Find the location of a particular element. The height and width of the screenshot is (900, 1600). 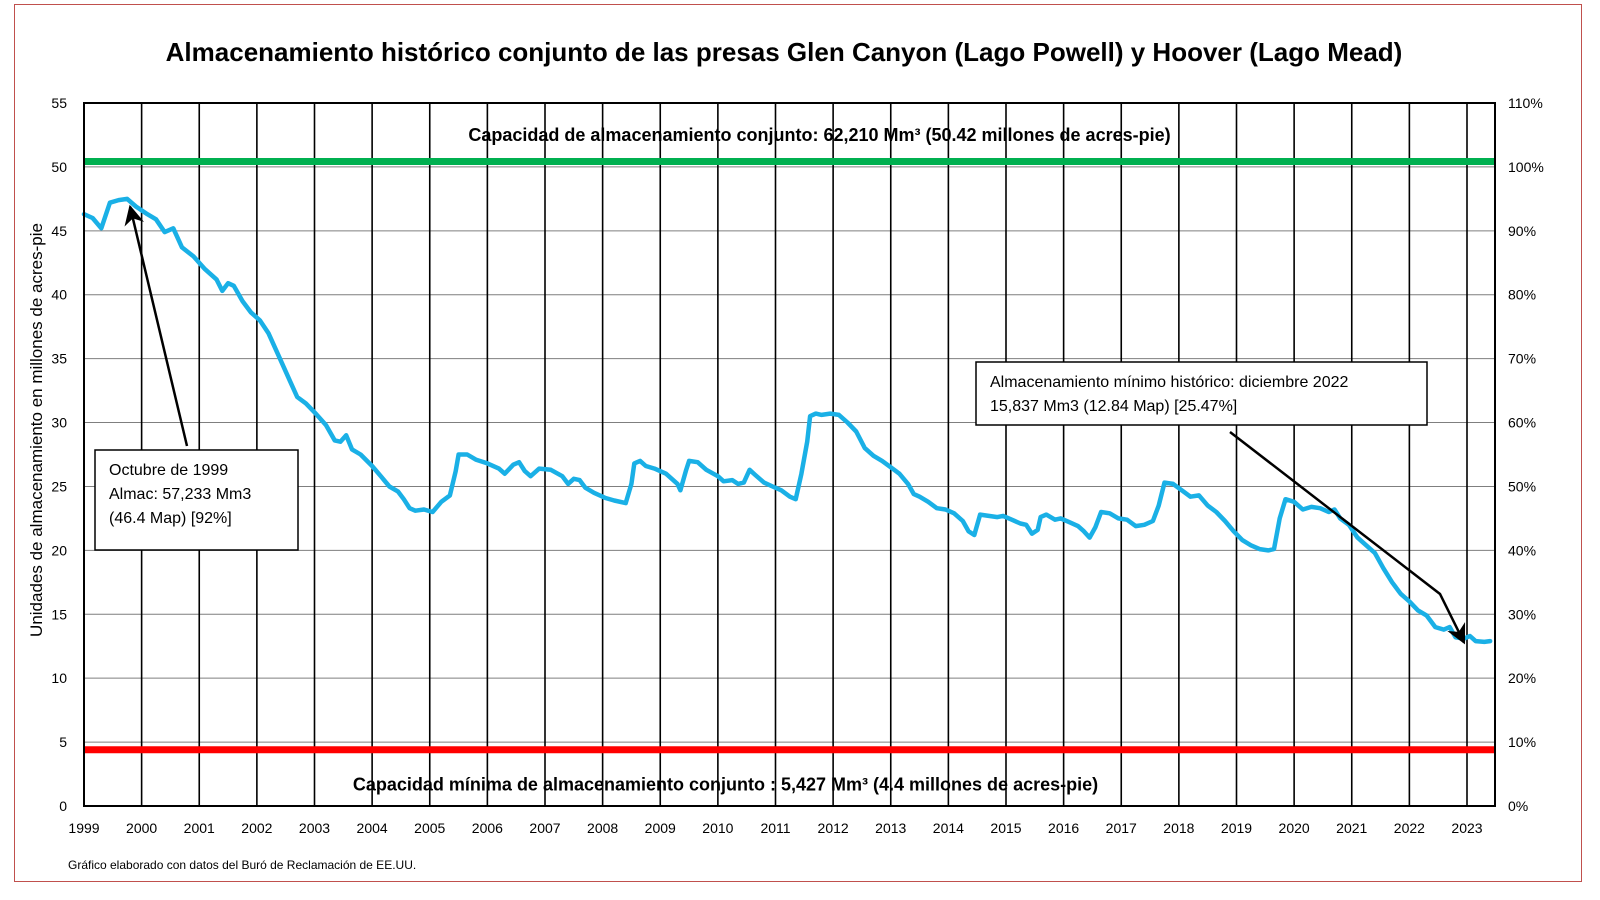

annotation-text-line: Octubre de 1999 is located at coordinates (168, 470).